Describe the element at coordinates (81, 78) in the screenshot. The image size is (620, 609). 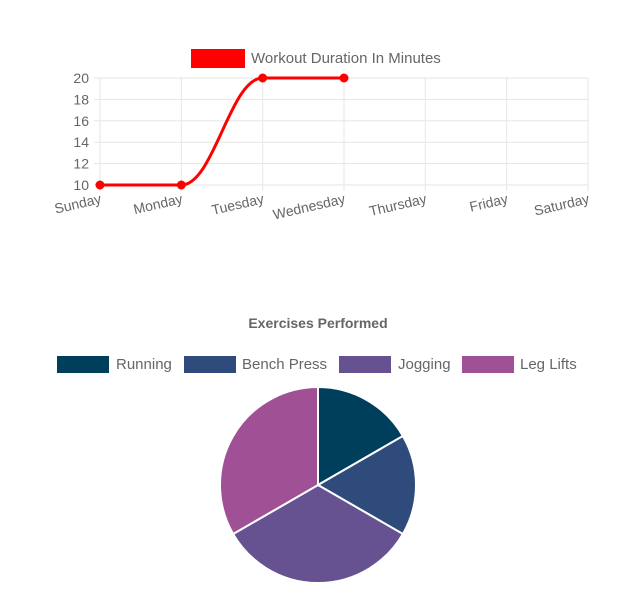
I see `y-tick-label: 20` at that location.